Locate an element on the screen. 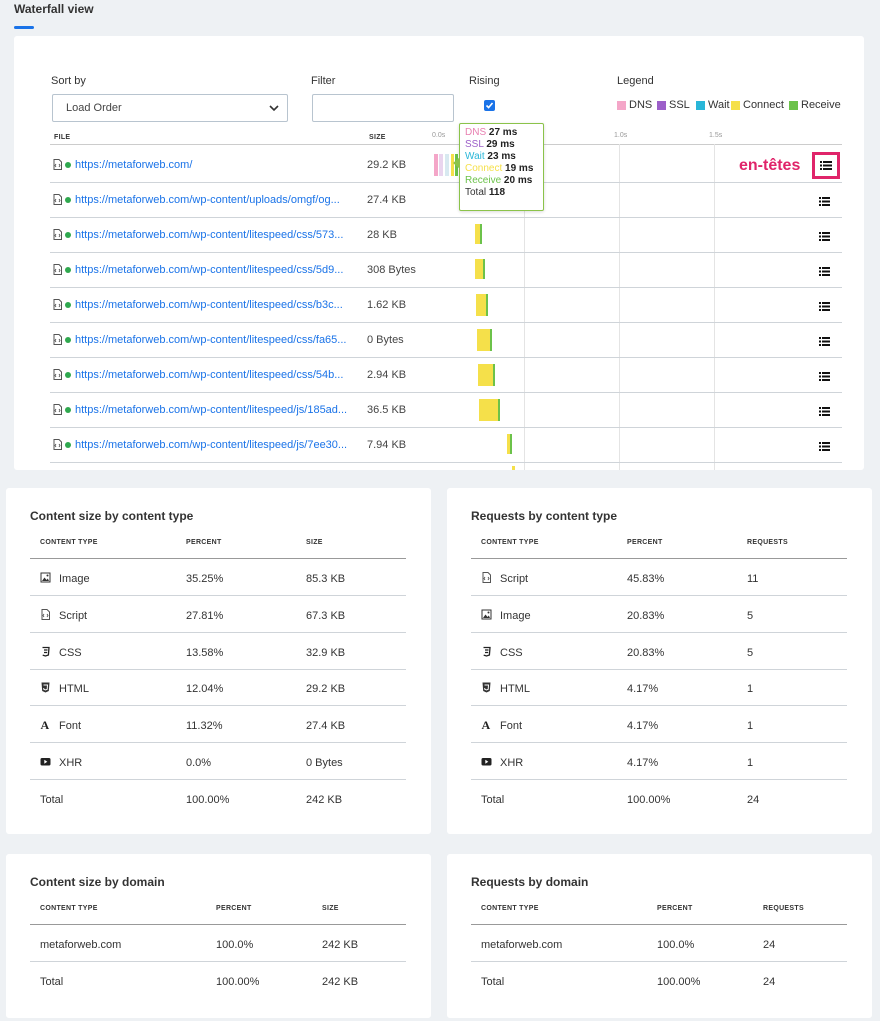 This screenshot has height=1021, width=880. row-size: 1.62 KB is located at coordinates (387, 305).